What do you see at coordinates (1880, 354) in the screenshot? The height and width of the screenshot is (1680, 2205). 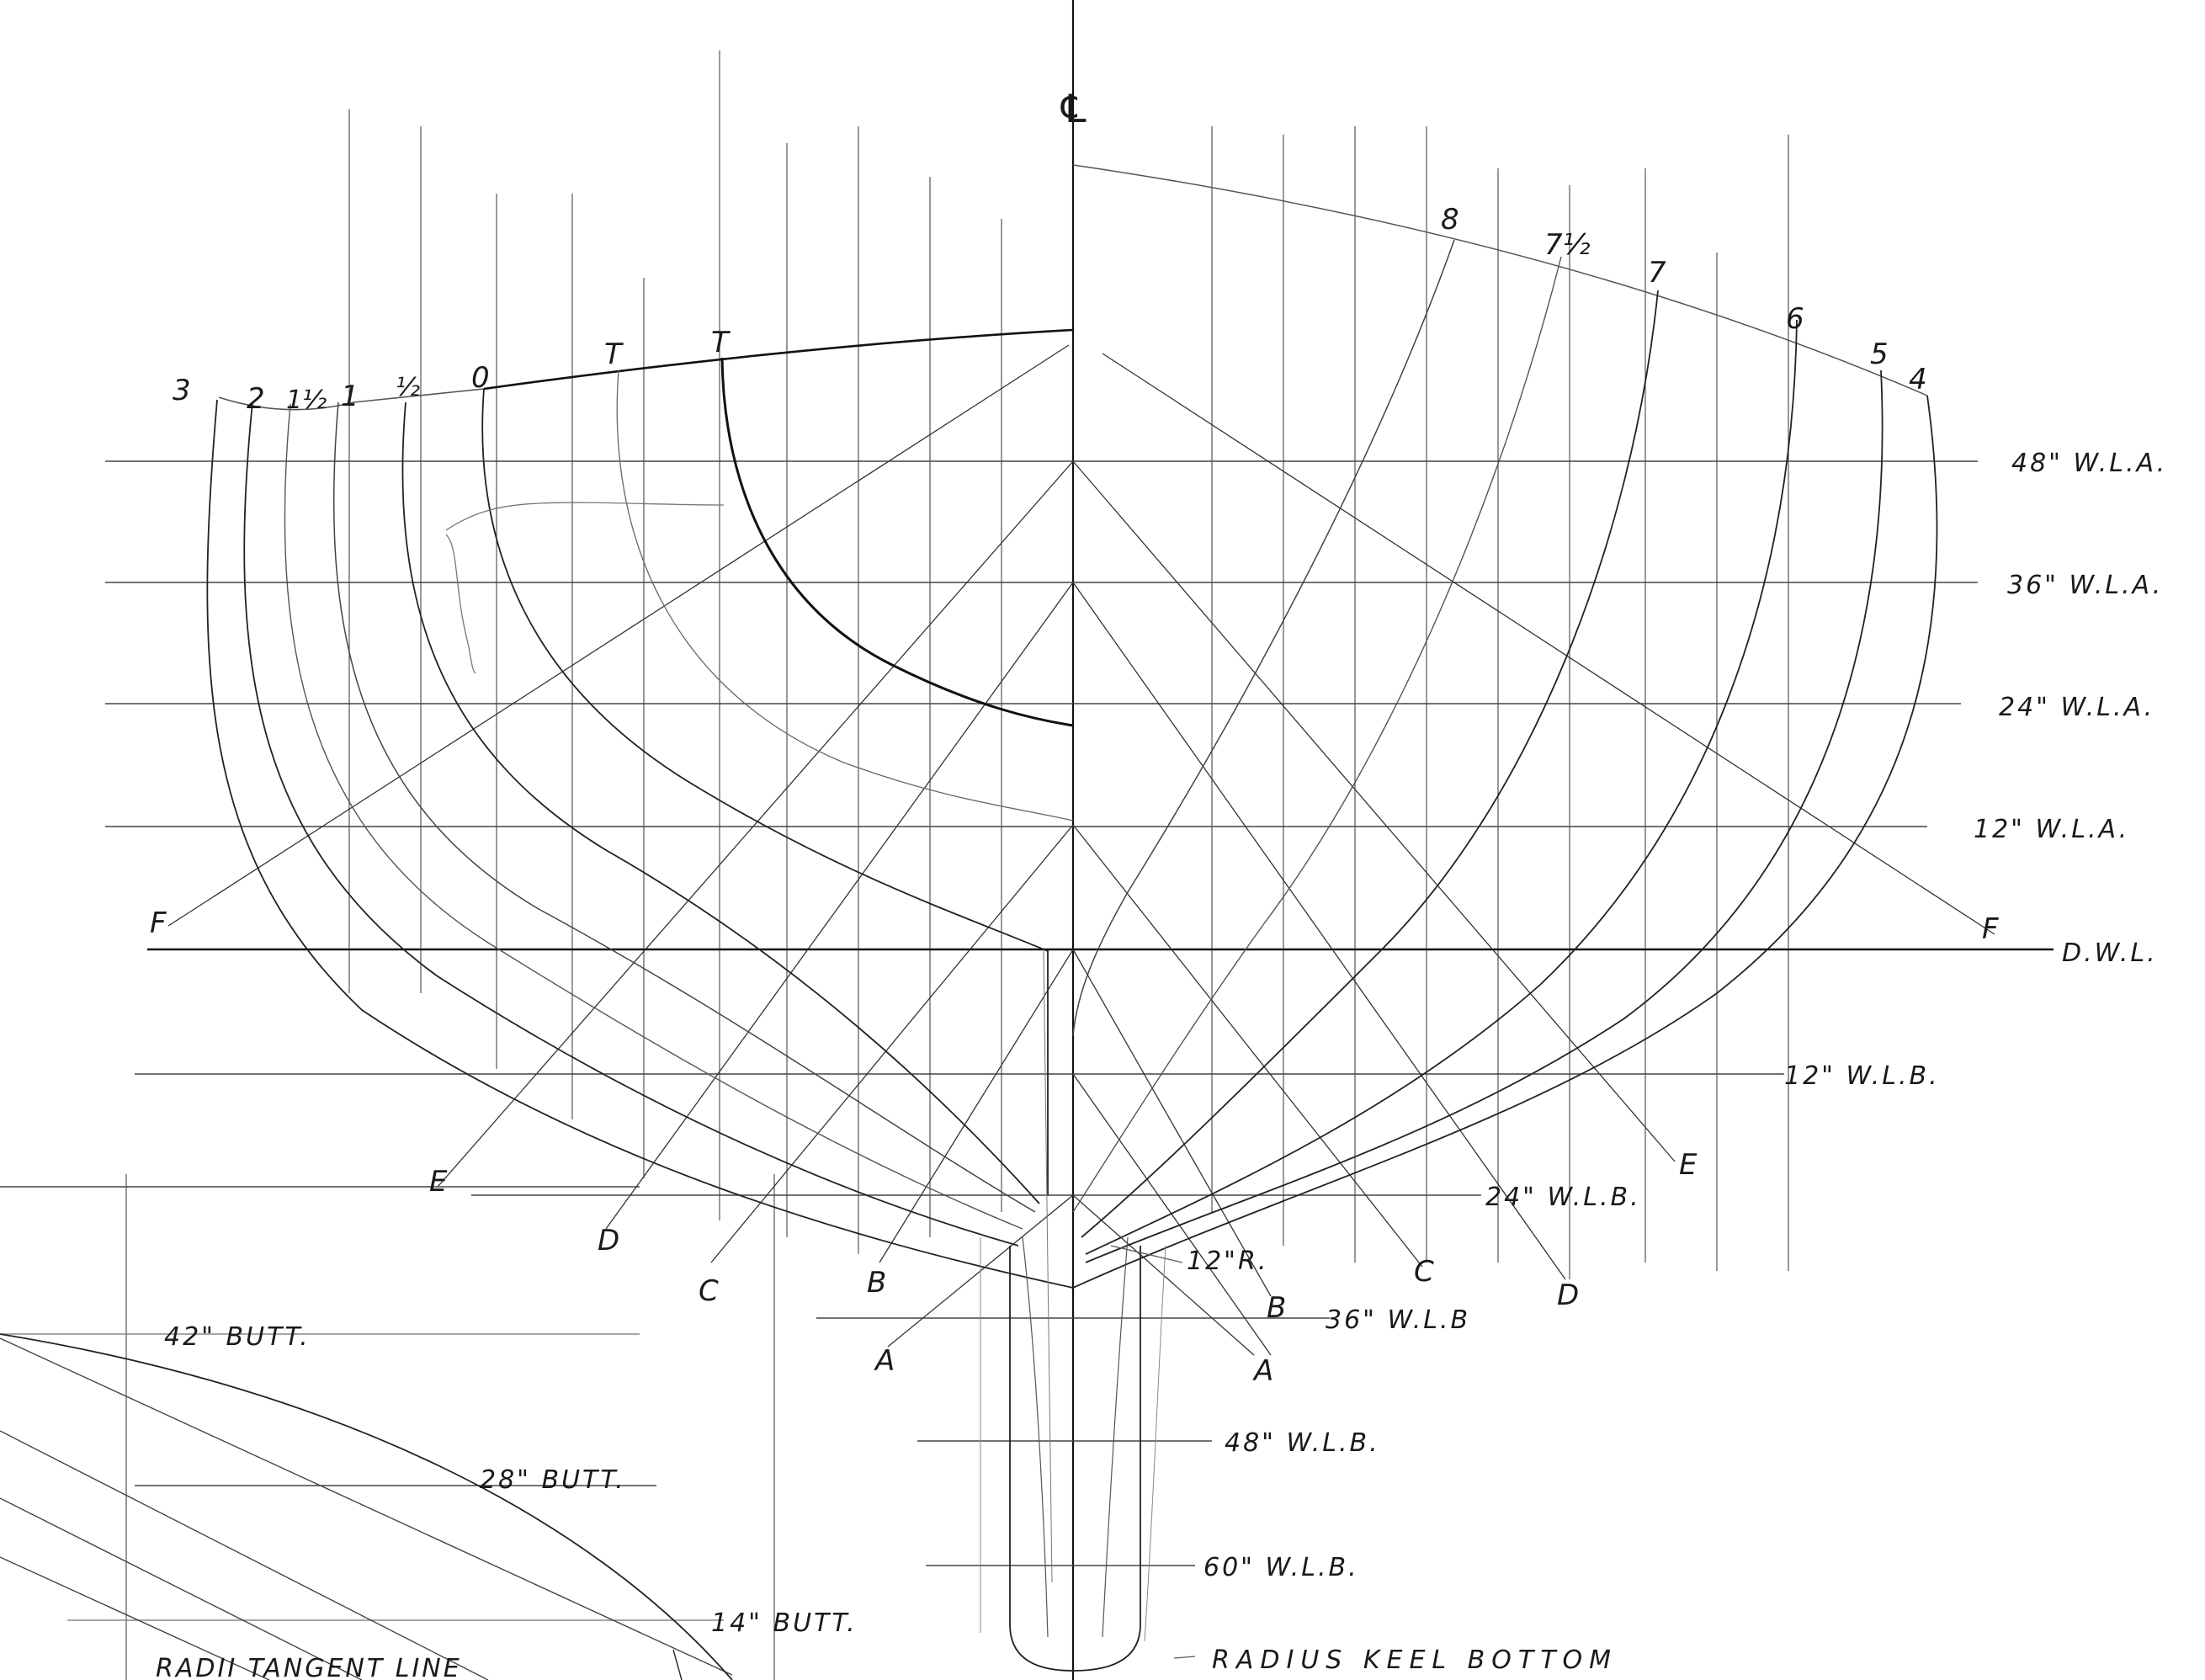 I see `station-label-5: 5` at bounding box center [1880, 354].